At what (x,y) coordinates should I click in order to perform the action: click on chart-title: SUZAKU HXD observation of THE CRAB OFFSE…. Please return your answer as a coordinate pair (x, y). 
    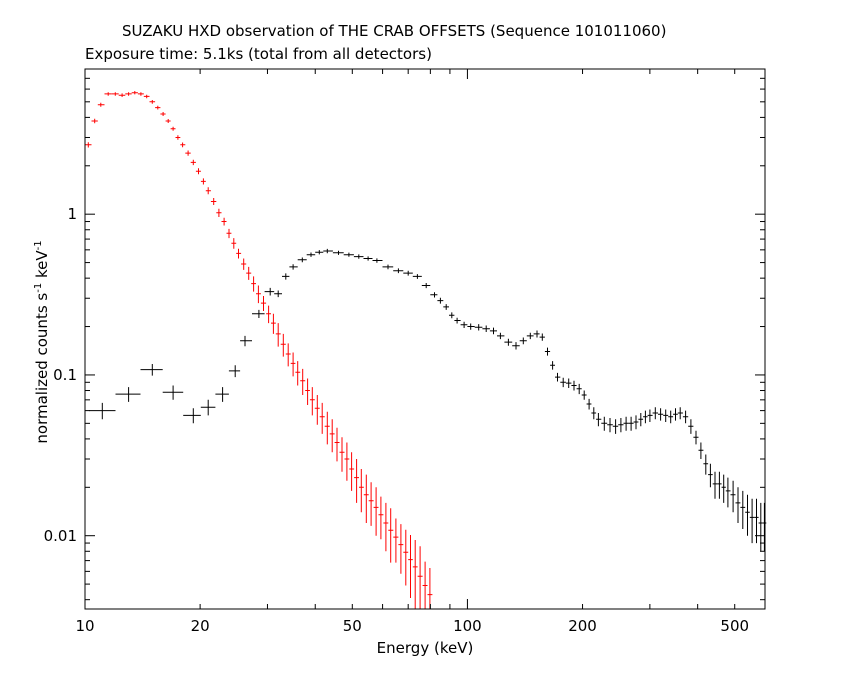
    Looking at the image, I should click on (394, 31).